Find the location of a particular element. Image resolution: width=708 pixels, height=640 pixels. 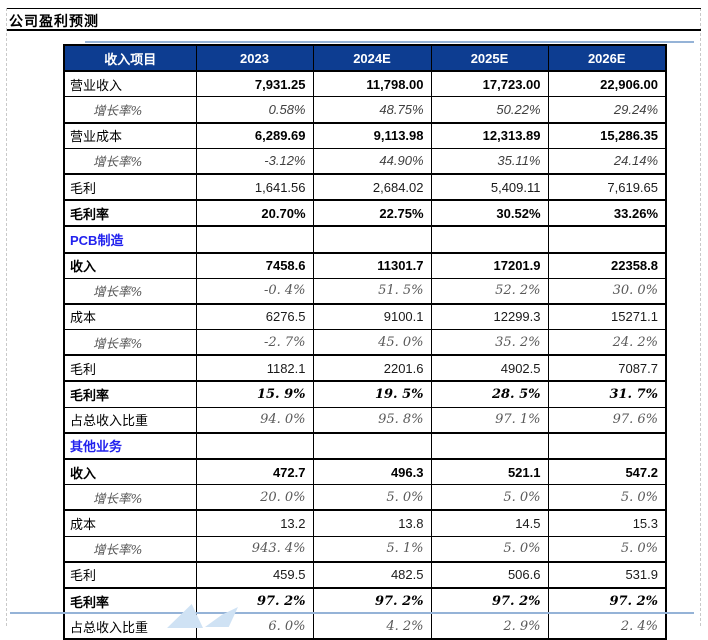

row-label: PCB制造 is located at coordinates (130, 239).